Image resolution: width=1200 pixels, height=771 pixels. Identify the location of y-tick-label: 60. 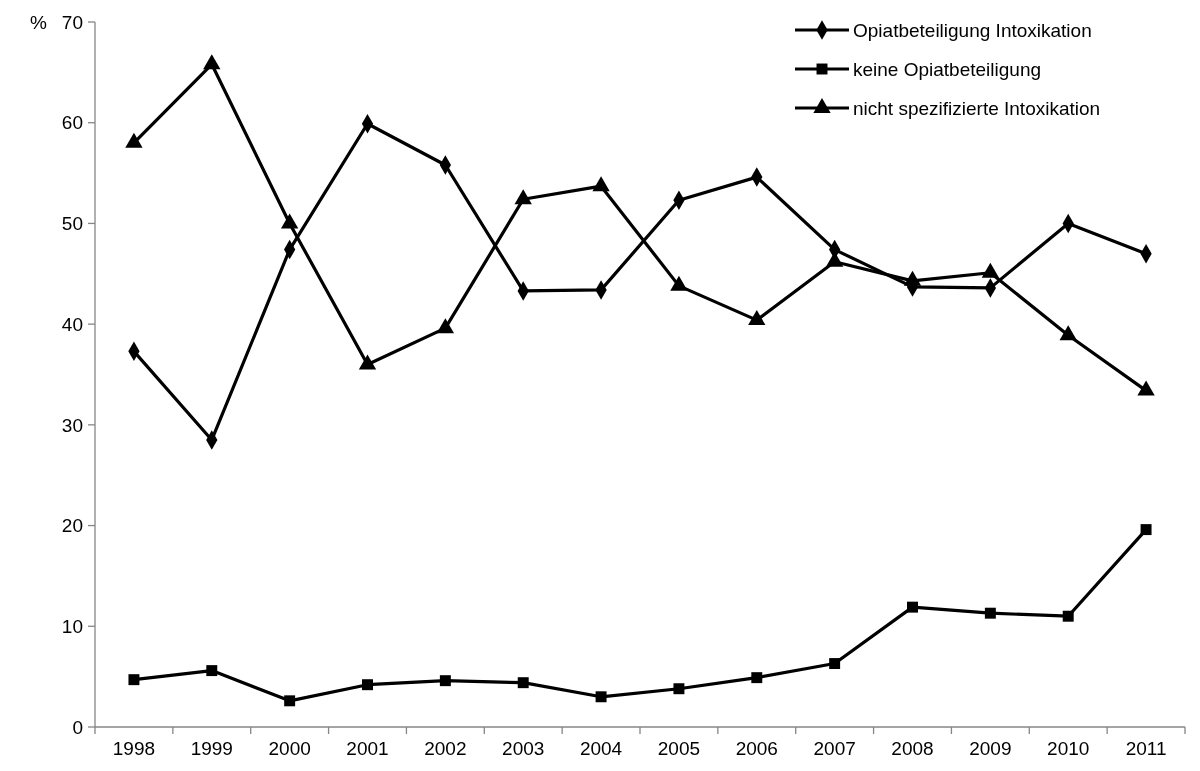
(72, 123).